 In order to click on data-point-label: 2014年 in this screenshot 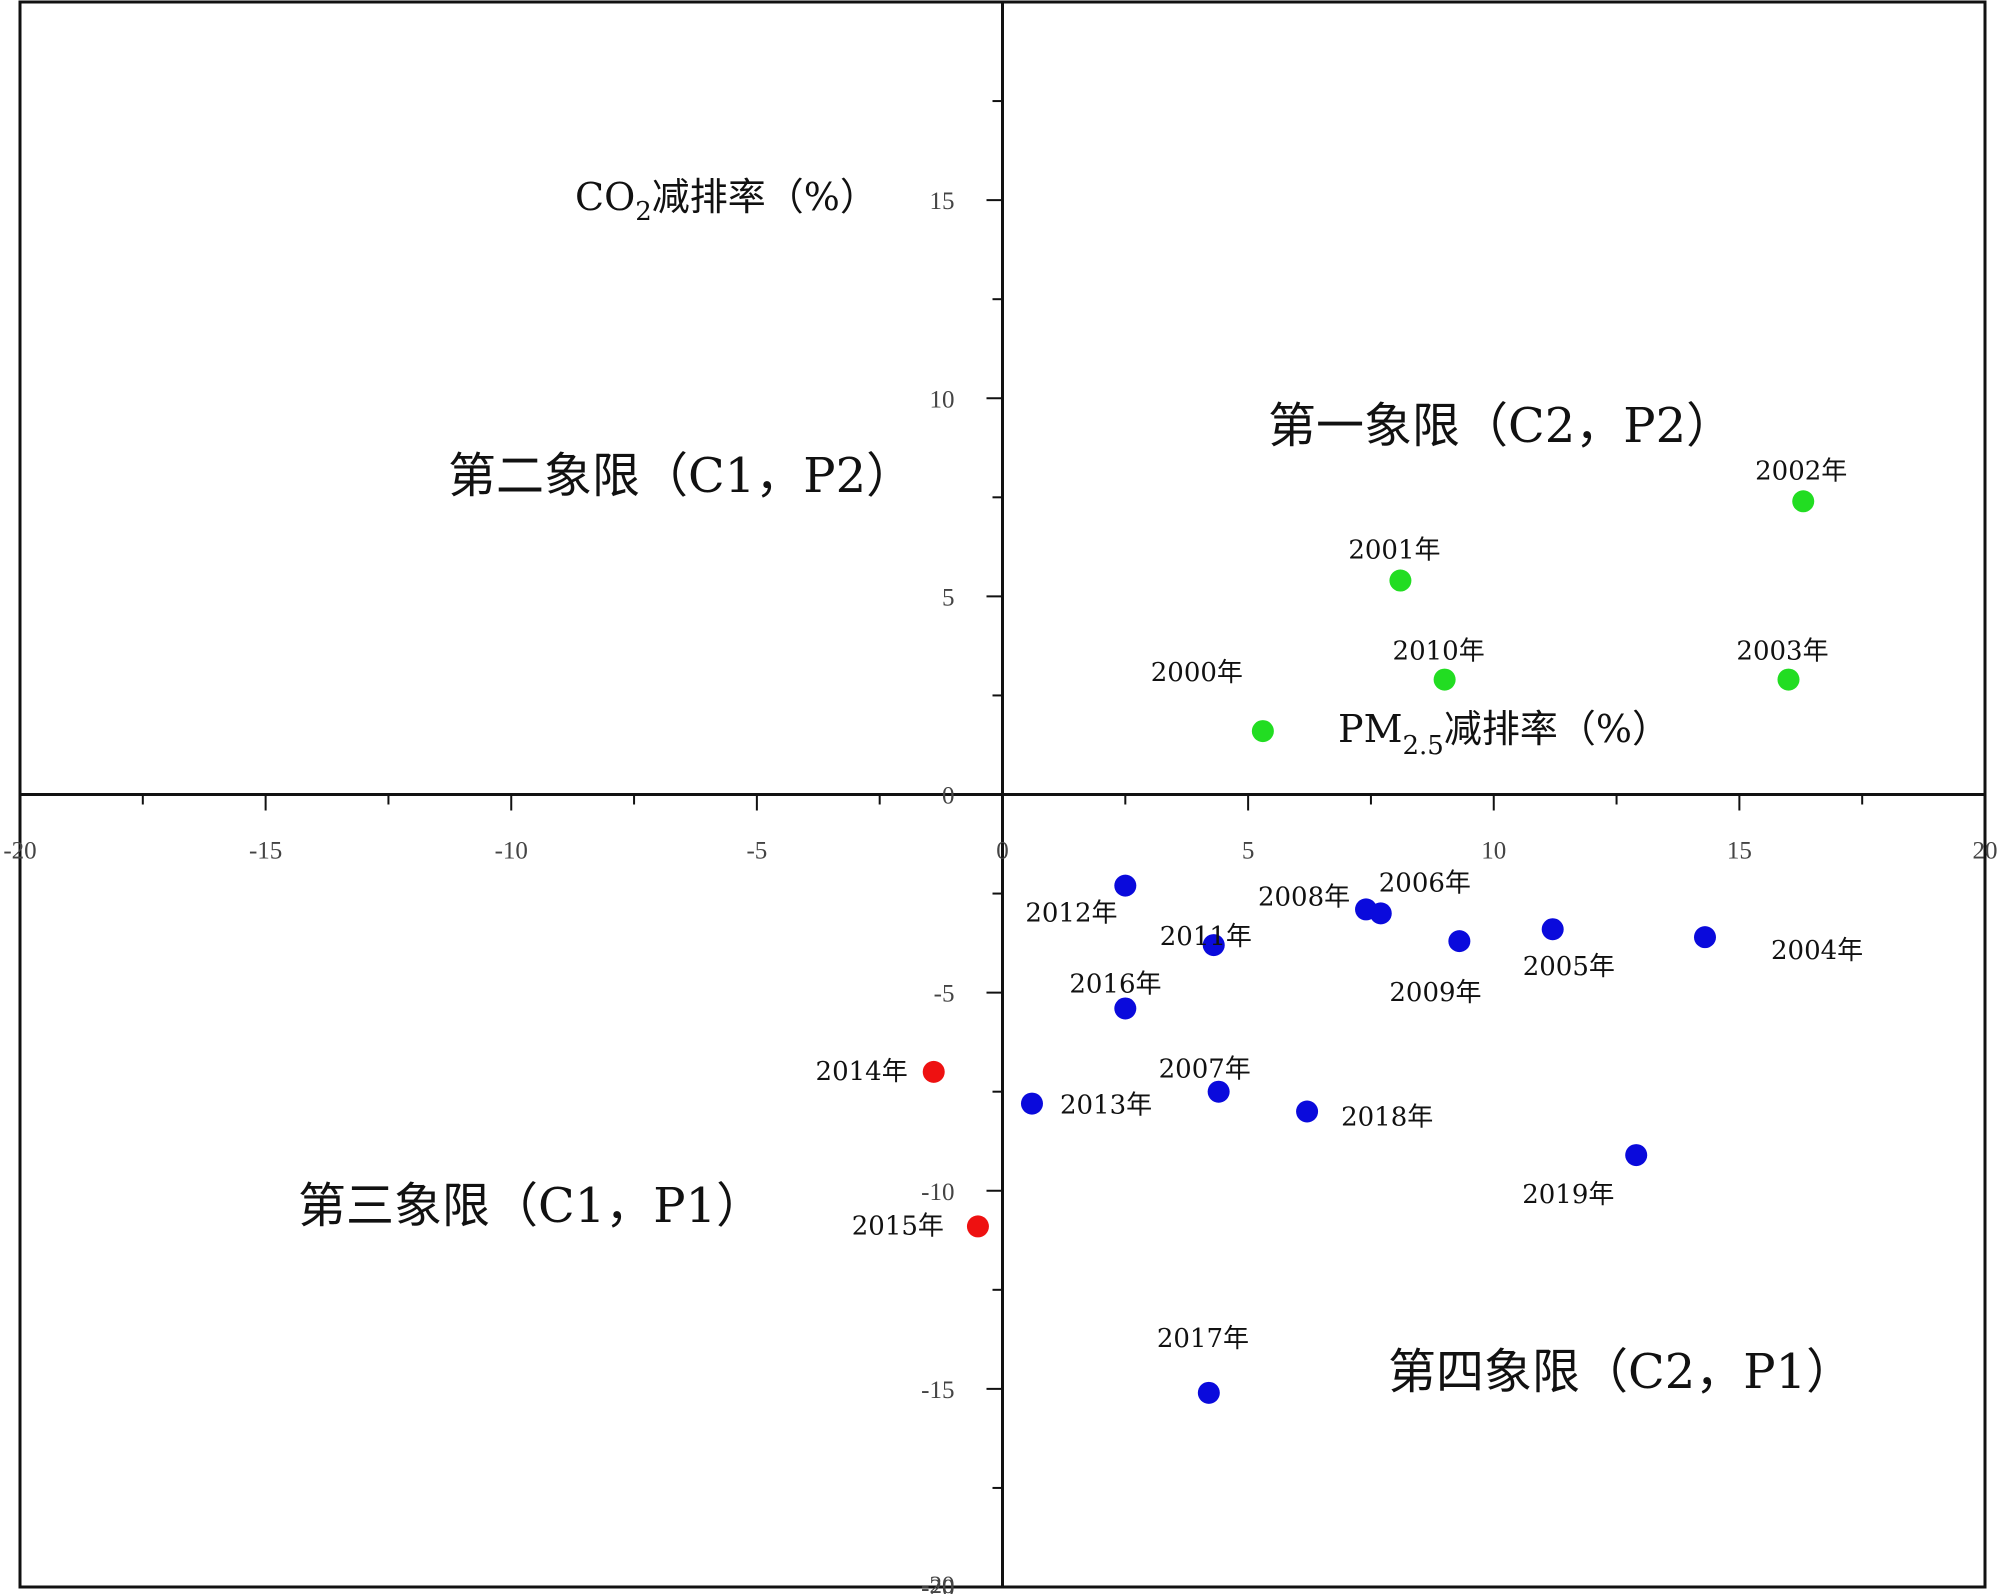, I will do `click(862, 1072)`.